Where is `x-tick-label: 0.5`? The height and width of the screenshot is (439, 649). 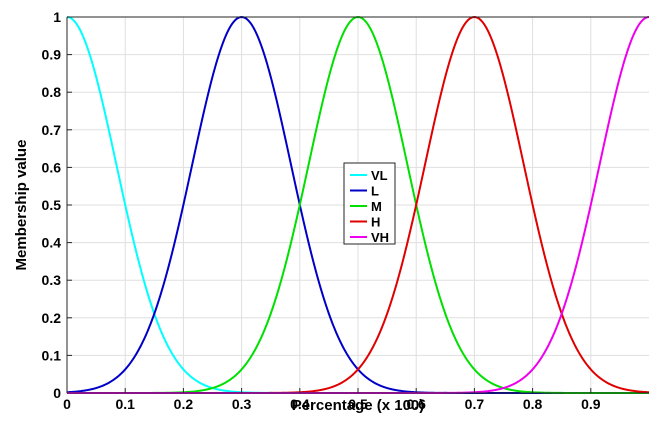 x-tick-label: 0.5 is located at coordinates (358, 404).